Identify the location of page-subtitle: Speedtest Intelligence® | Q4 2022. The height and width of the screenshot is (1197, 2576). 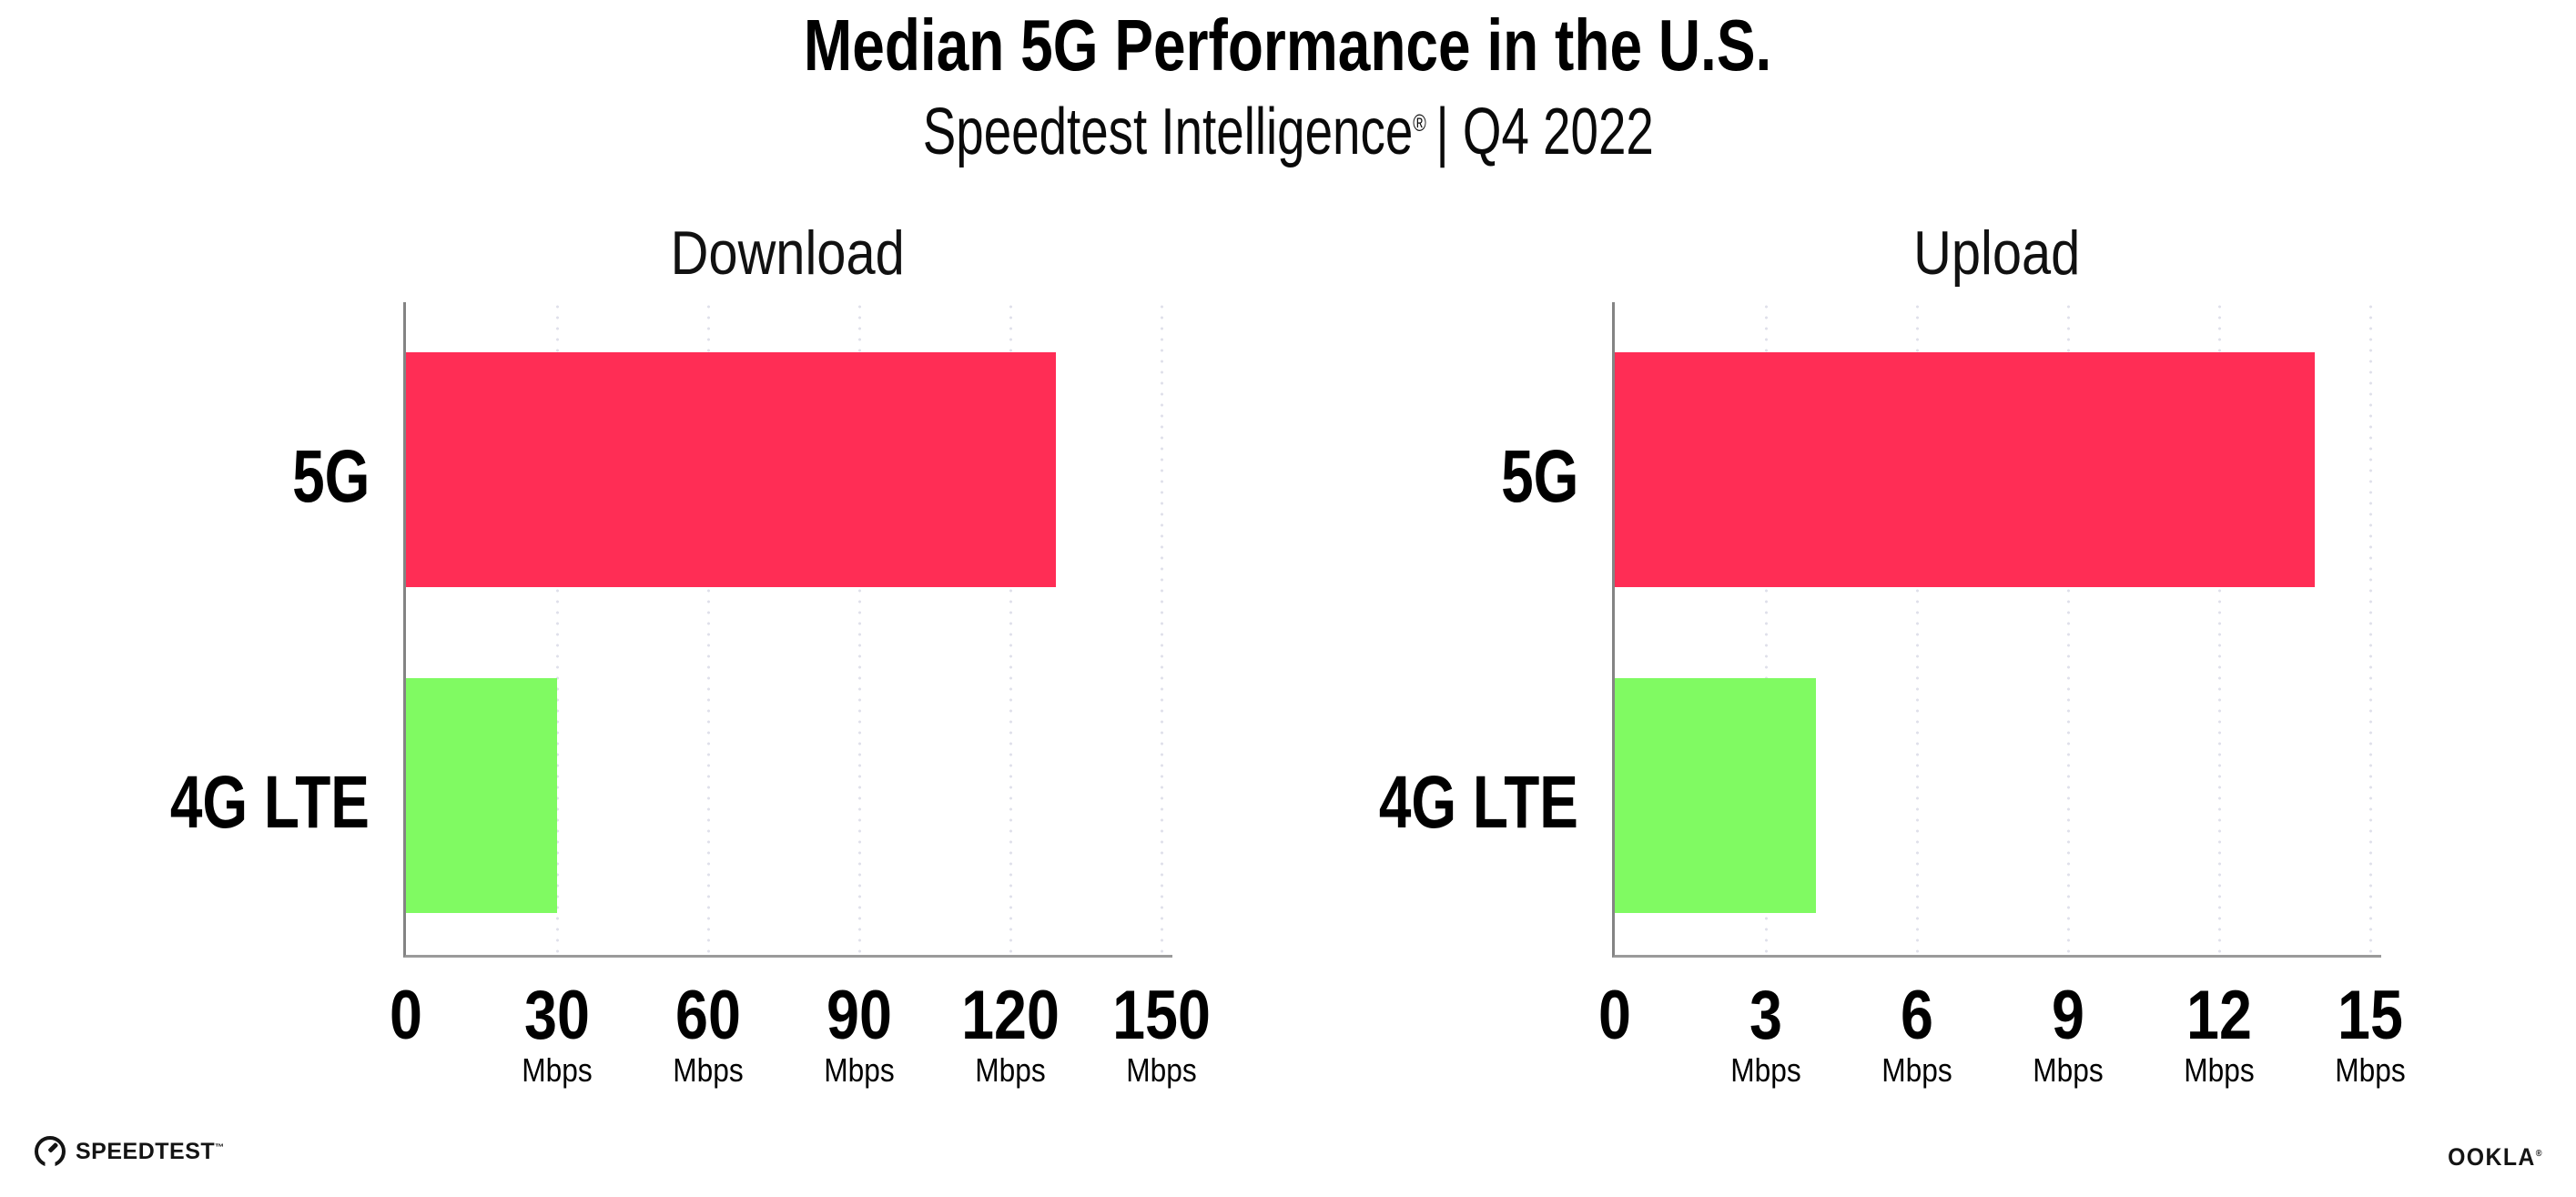
(1288, 132).